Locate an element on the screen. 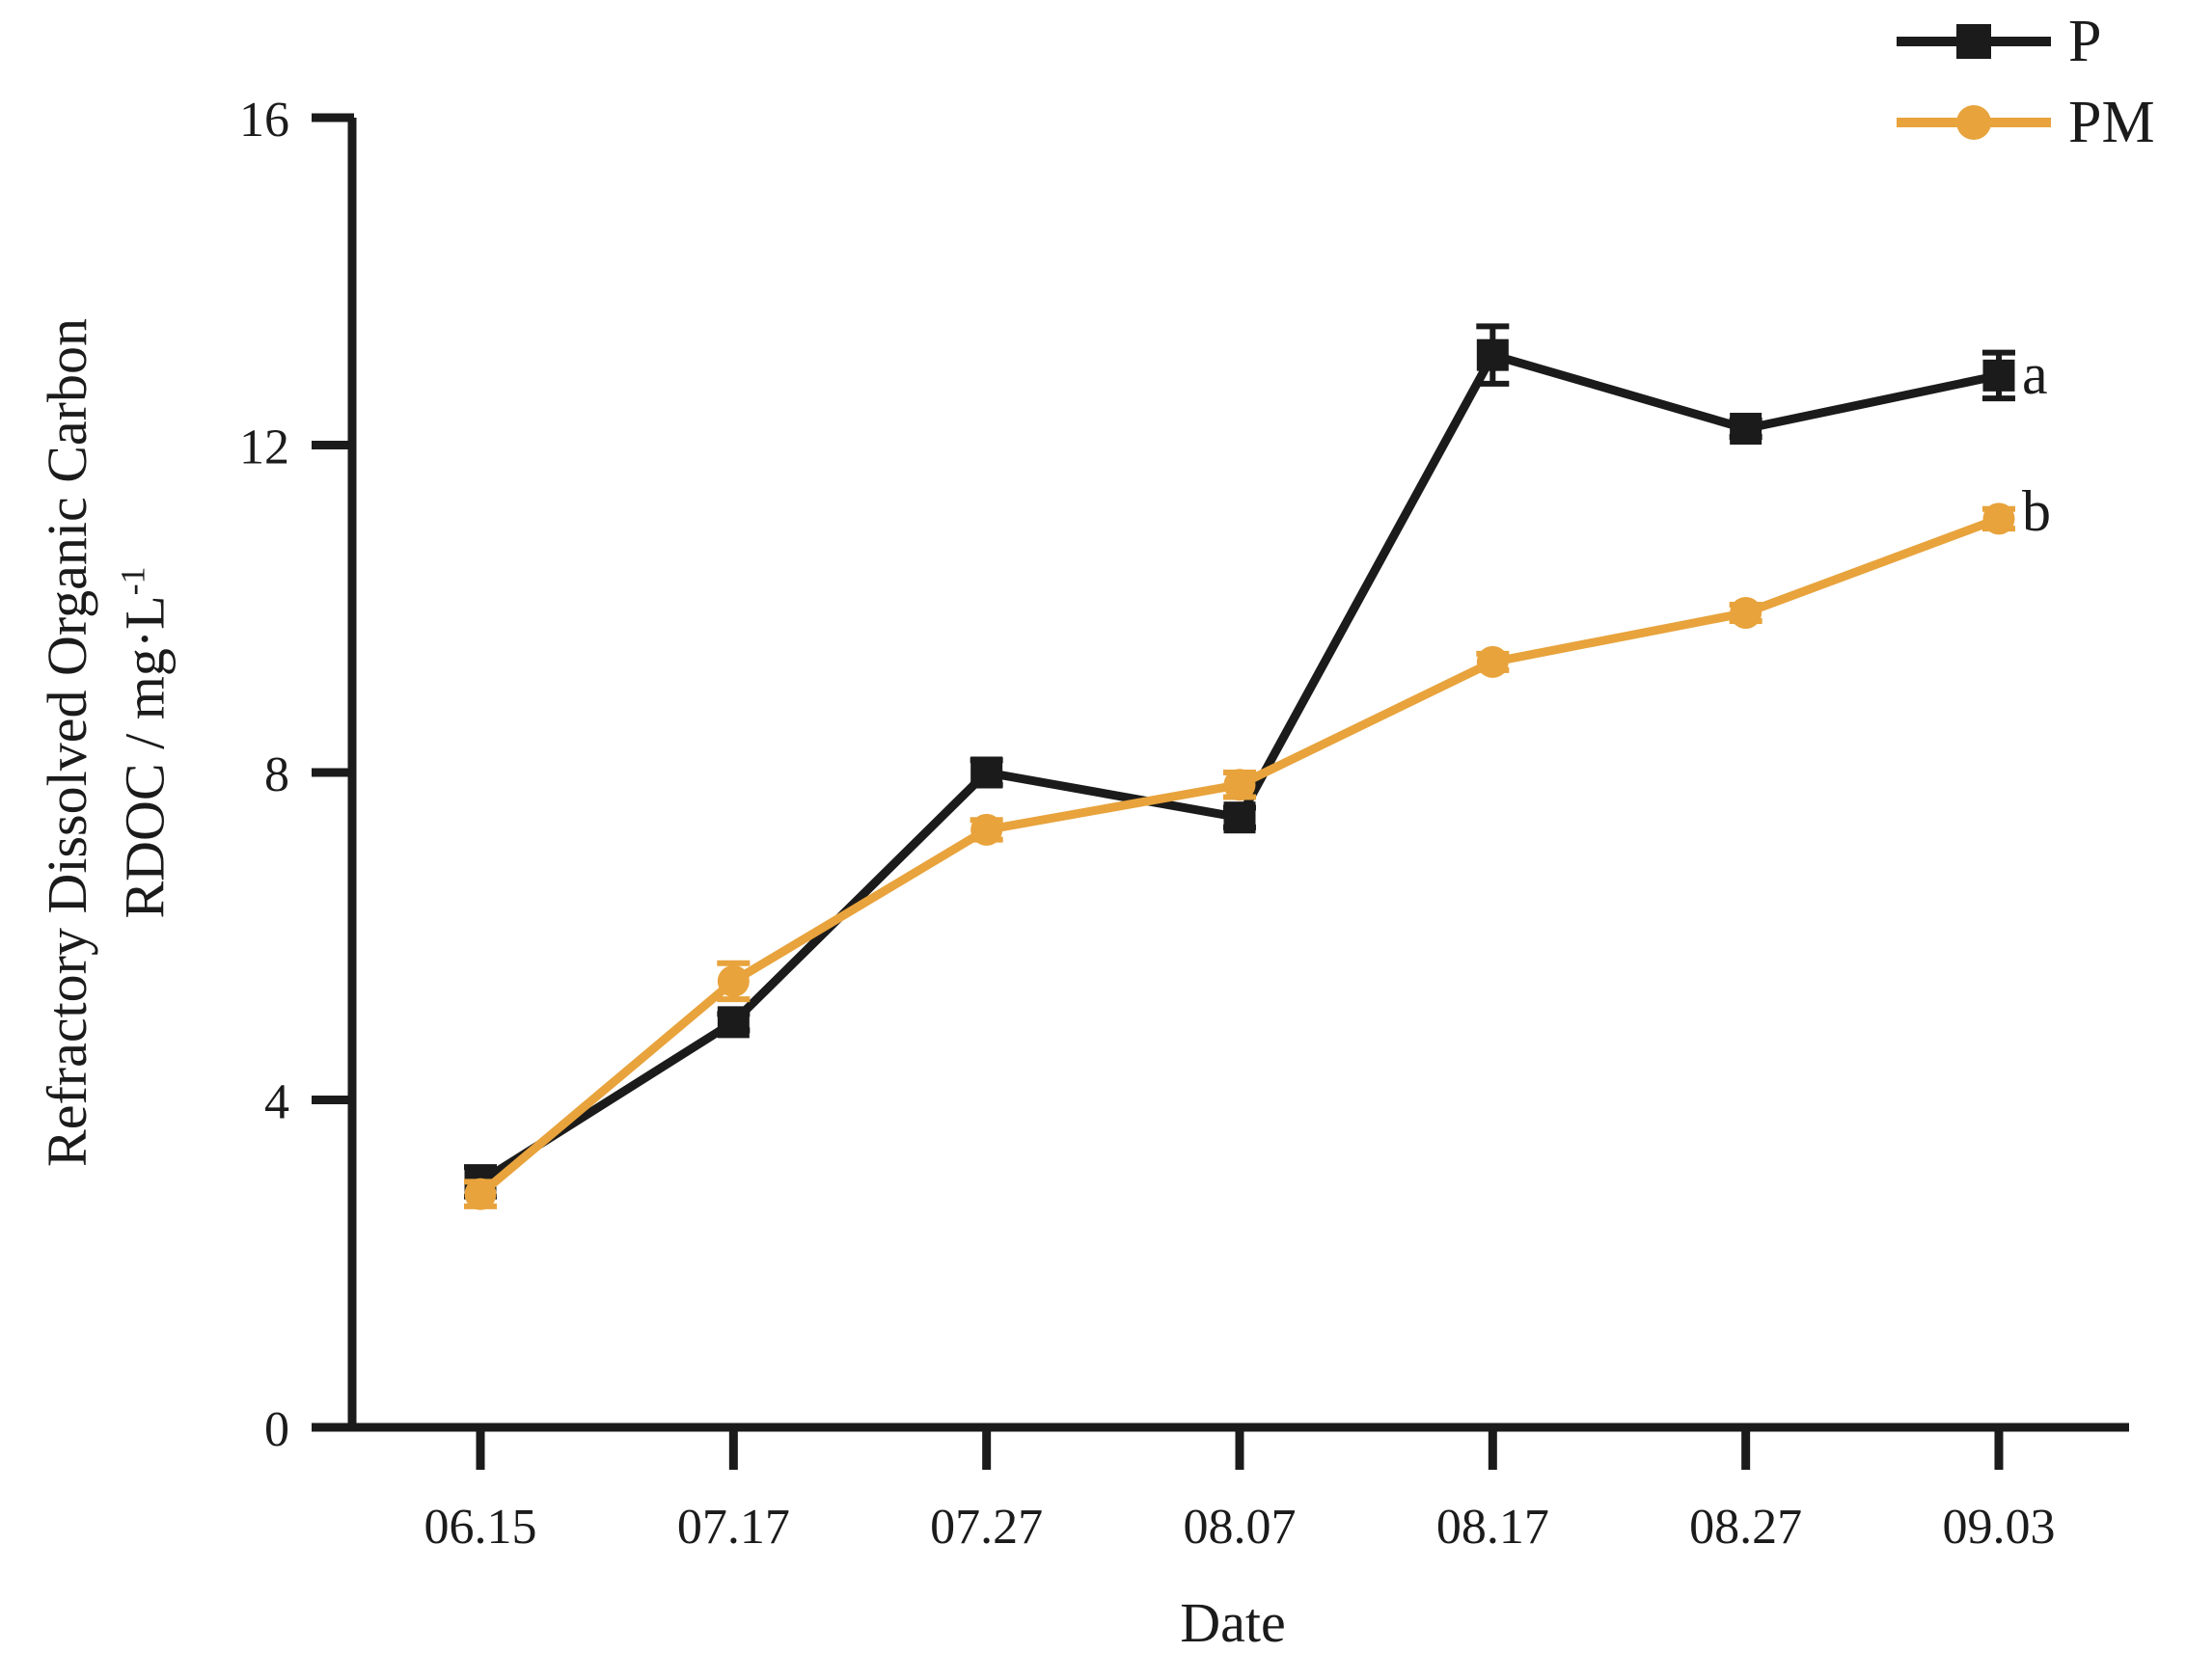 This screenshot has height=1680, width=2186. annotation-b: b is located at coordinates (2036, 511).